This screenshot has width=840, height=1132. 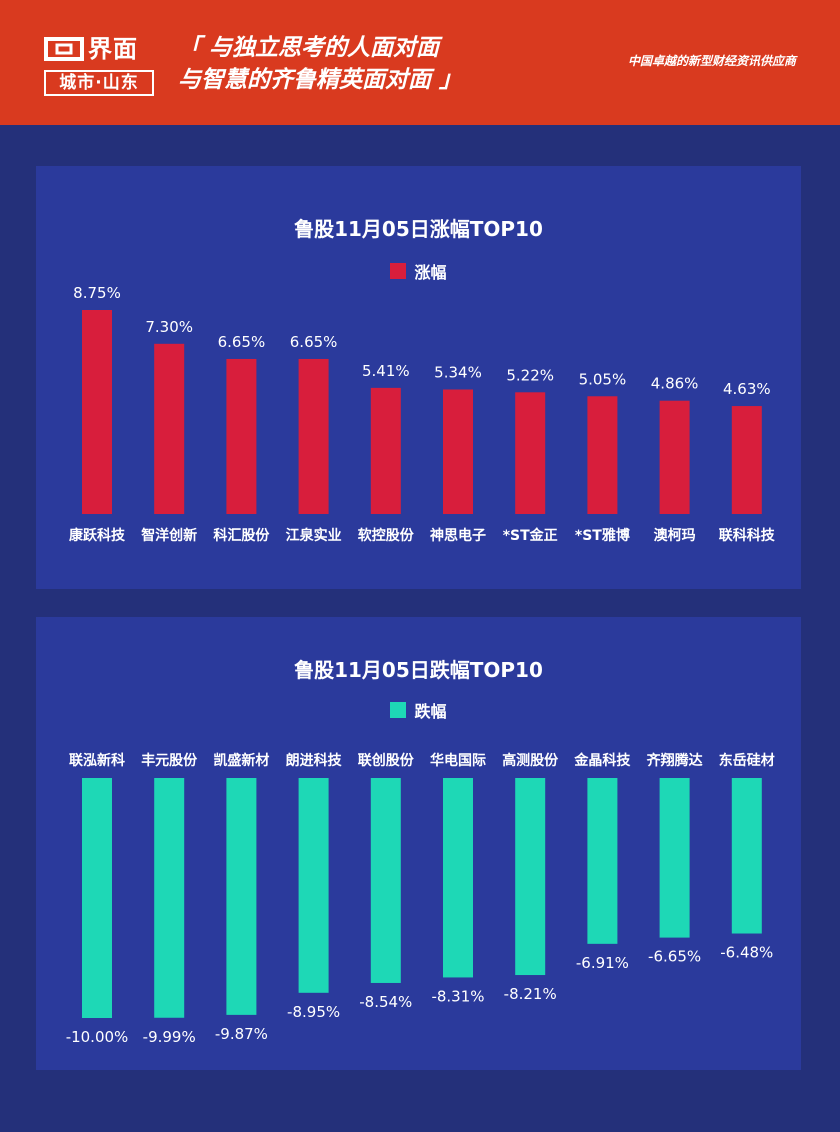 I want to click on fall-data-label: -8.31%, so click(x=457, y=996).